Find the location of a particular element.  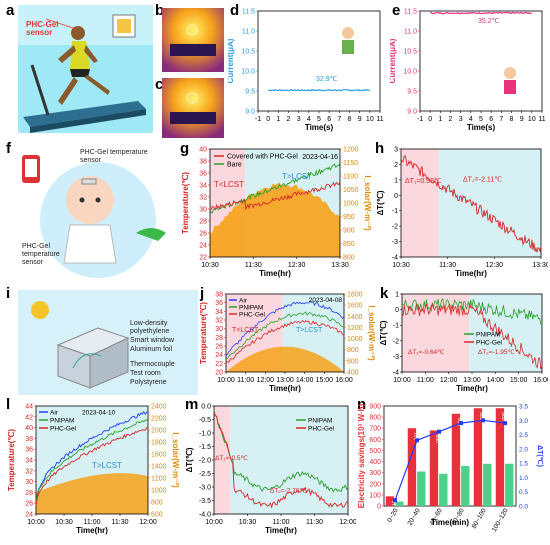

y2-tick-label: 1.0 is located at coordinates (523, 478).